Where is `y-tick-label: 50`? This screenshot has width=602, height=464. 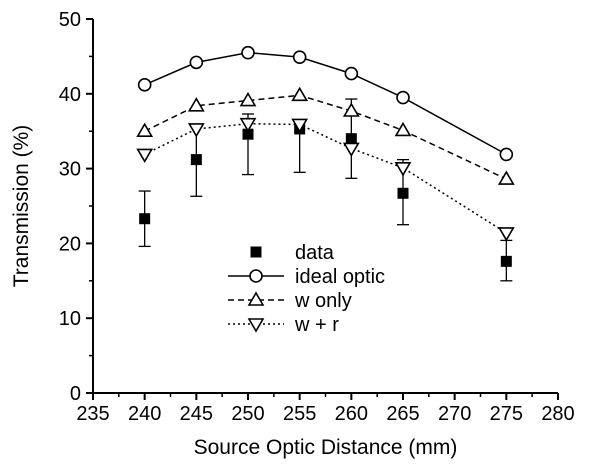 y-tick-label: 50 is located at coordinates (70, 20).